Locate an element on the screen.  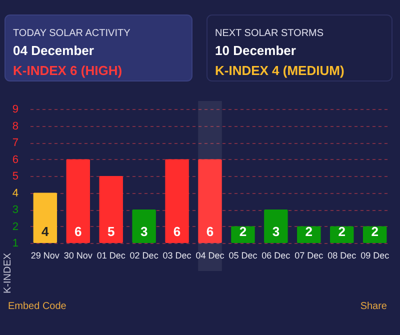
x-tick-label: 06 Dec is located at coordinates (276, 255).